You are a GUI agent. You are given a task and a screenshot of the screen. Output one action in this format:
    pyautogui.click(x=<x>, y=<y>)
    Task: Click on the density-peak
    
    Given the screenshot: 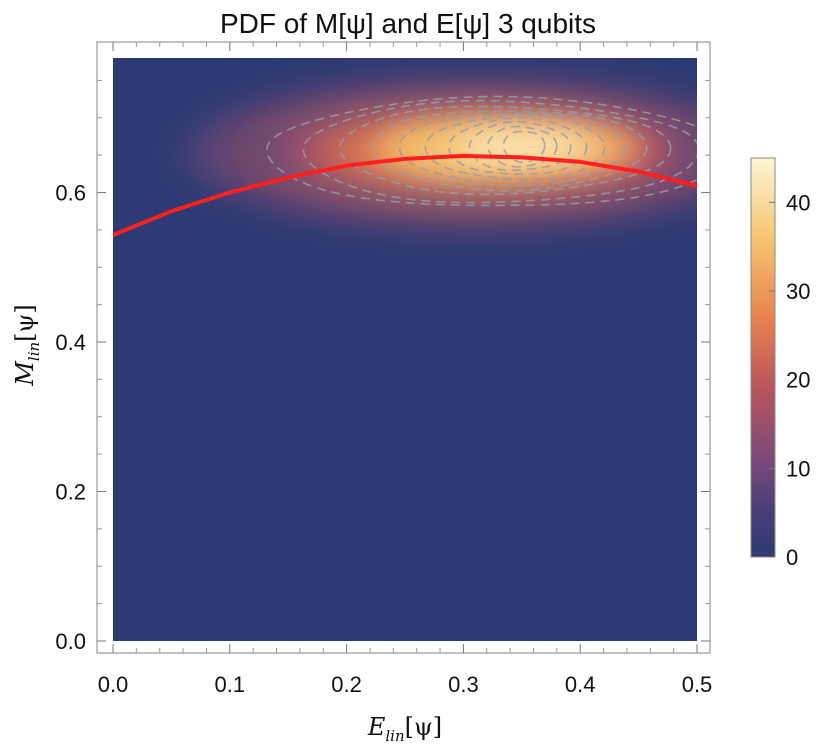 What is the action you would take?
    pyautogui.click(x=526, y=145)
    